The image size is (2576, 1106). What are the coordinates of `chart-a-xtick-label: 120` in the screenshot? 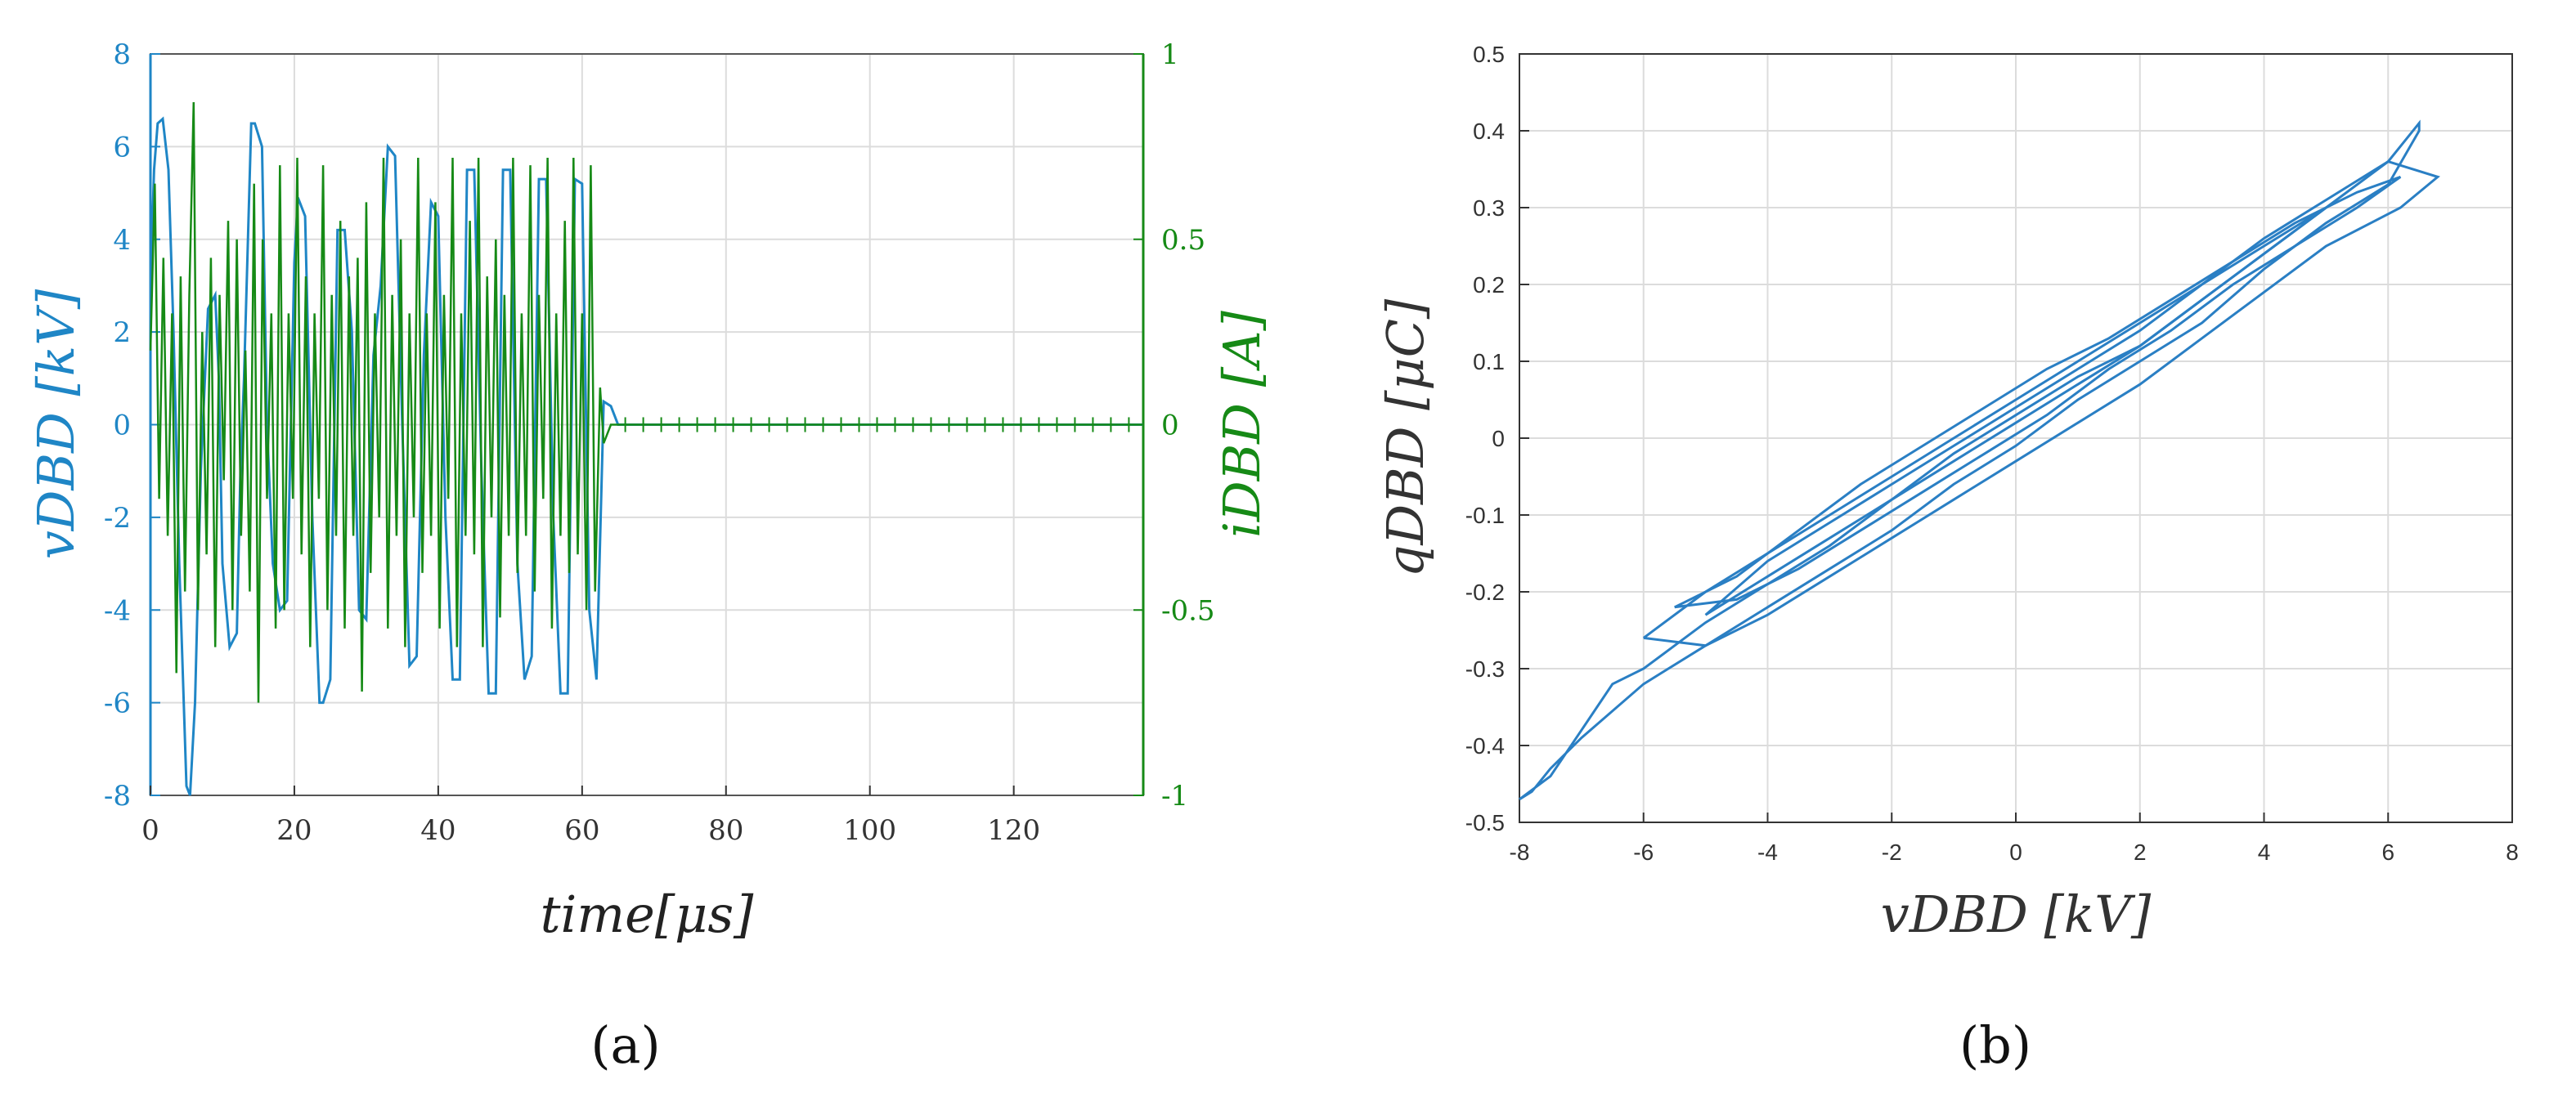 It's located at (1013, 830).